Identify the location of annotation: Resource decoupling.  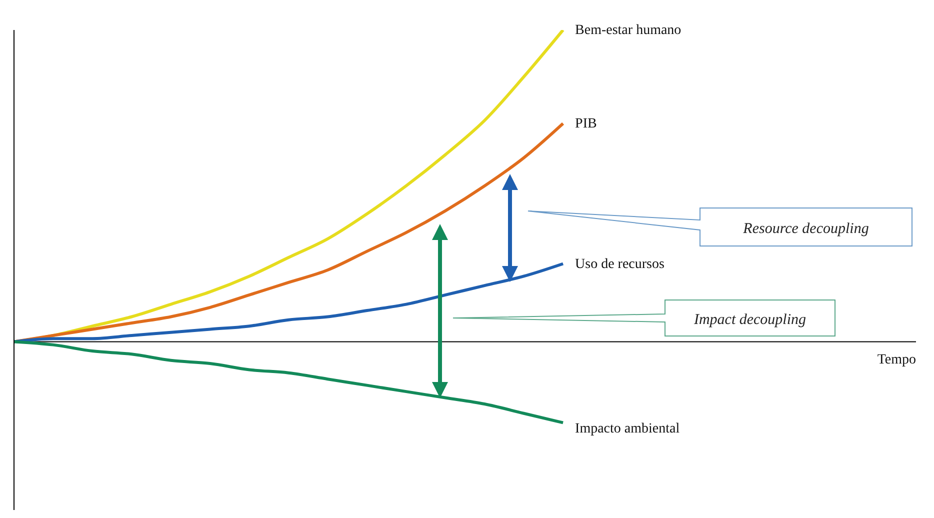
(806, 229).